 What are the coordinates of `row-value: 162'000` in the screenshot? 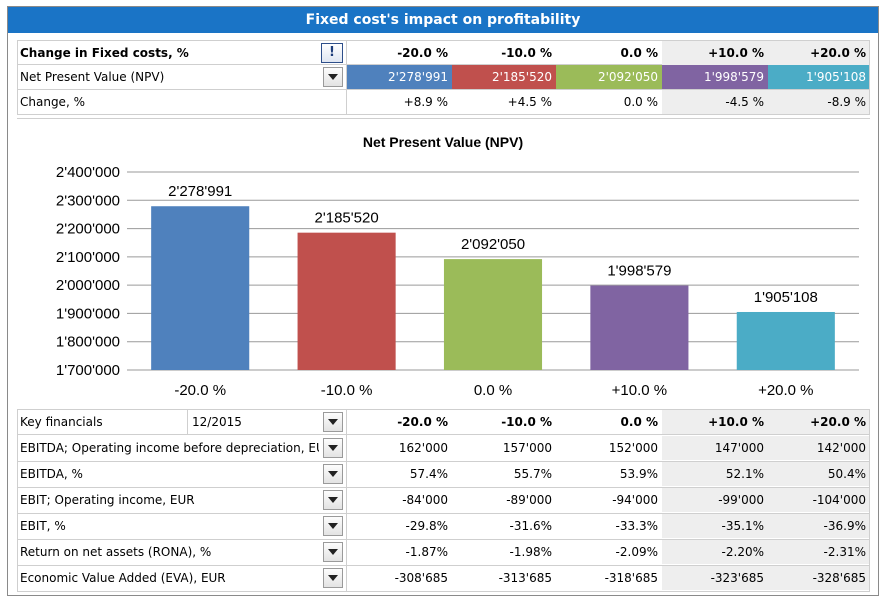 It's located at (423, 448).